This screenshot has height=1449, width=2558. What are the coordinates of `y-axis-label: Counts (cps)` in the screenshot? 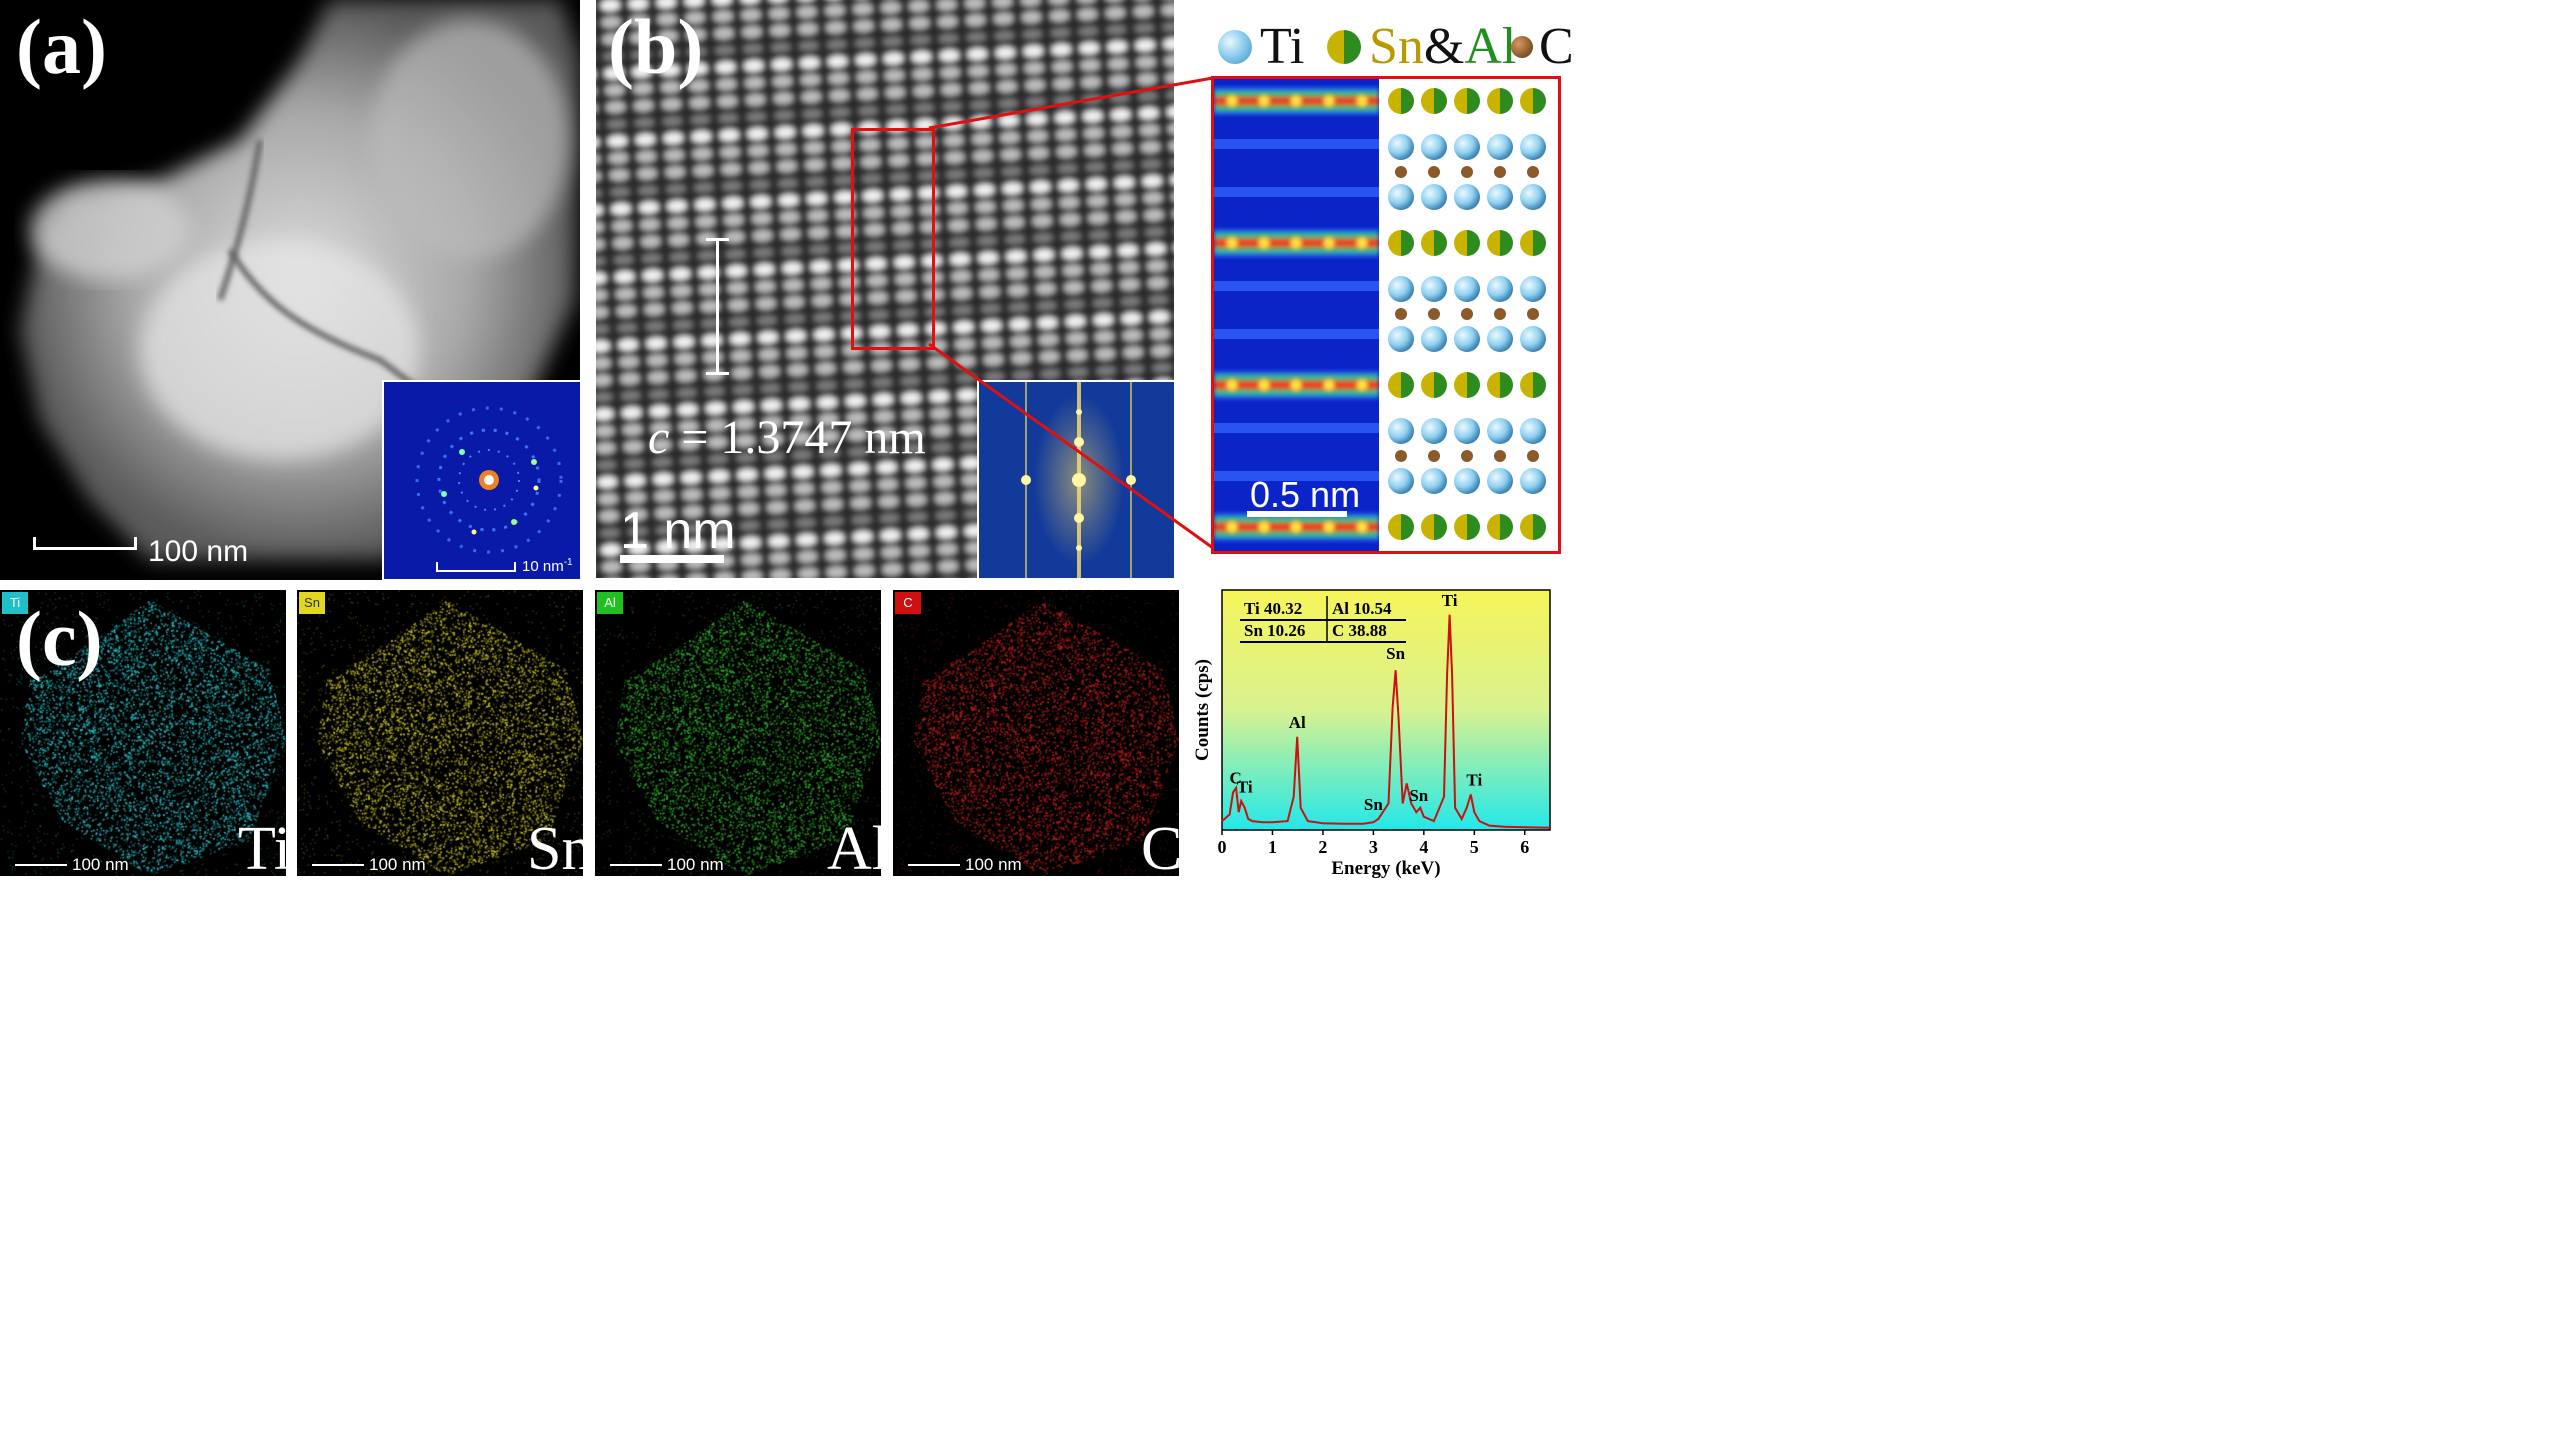 It's located at (1202, 710).